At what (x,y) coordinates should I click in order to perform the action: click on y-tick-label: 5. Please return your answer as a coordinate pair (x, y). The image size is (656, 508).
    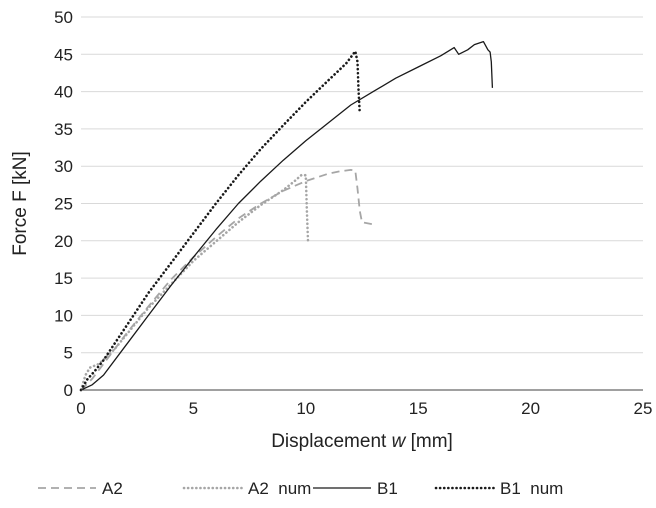
    Looking at the image, I should click on (68, 353).